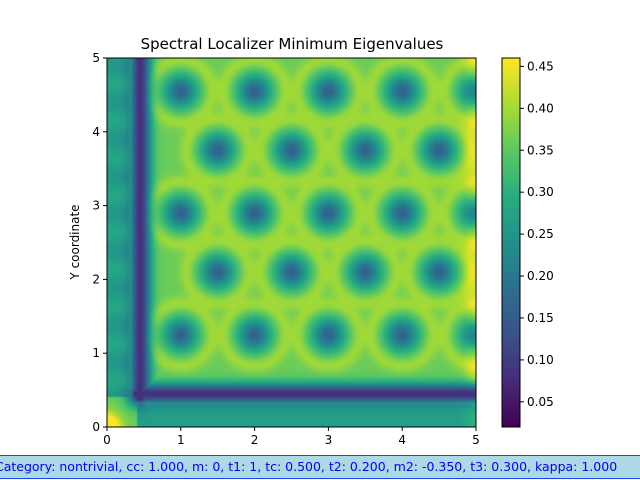  Describe the element at coordinates (255, 440) in the screenshot. I see `x-tick-label: 2` at that location.